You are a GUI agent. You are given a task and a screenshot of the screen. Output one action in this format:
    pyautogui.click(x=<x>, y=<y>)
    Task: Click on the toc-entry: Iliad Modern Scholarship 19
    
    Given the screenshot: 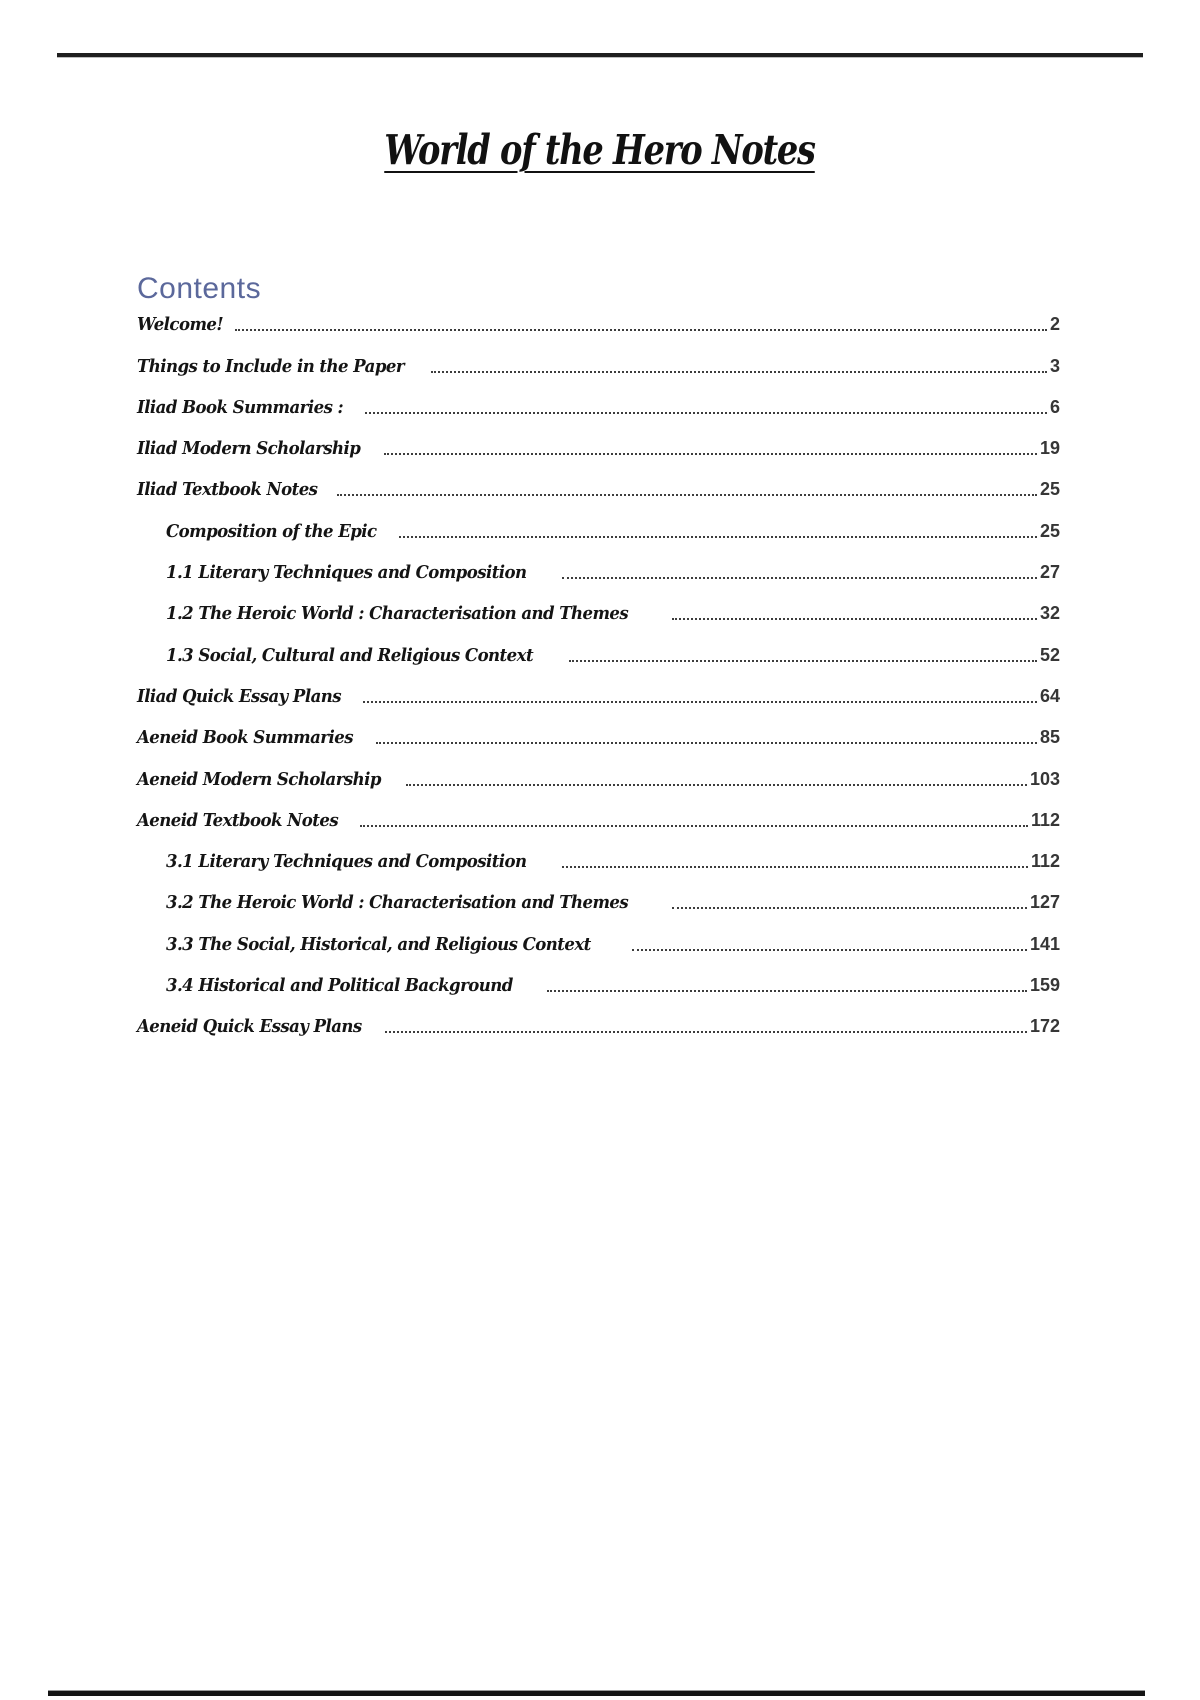 What is the action you would take?
    pyautogui.click(x=598, y=447)
    